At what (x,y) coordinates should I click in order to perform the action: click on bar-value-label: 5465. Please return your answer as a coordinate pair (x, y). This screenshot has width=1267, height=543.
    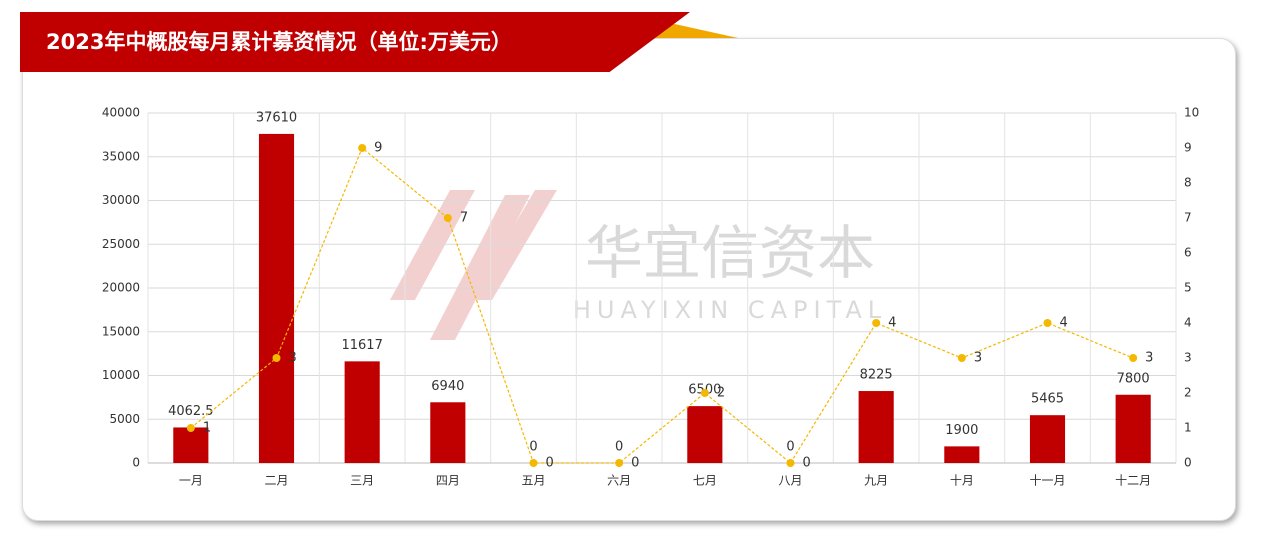
    Looking at the image, I should click on (1047, 399).